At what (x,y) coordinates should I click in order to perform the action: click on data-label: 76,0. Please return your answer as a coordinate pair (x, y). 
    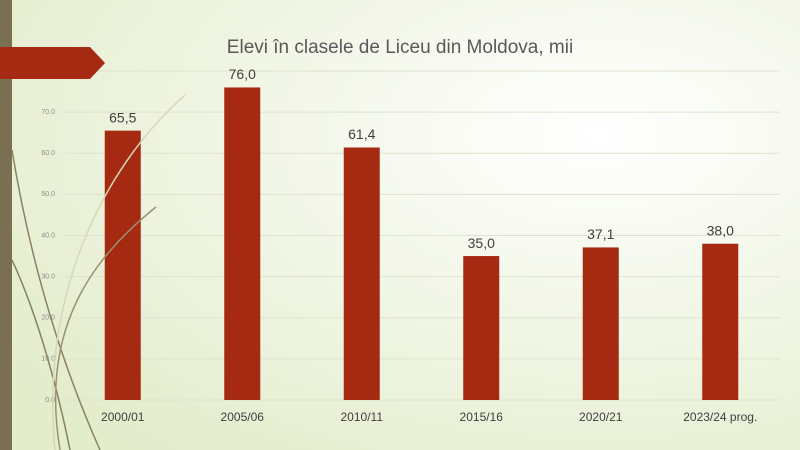
    Looking at the image, I should click on (242, 74).